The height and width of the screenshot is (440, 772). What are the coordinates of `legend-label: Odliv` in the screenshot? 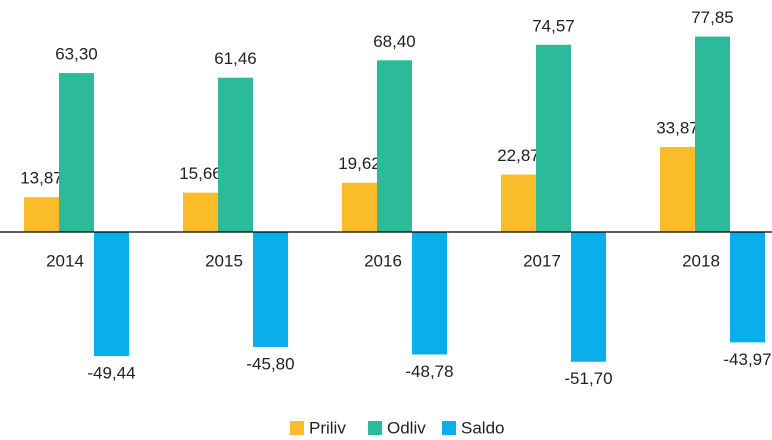 It's located at (406, 427).